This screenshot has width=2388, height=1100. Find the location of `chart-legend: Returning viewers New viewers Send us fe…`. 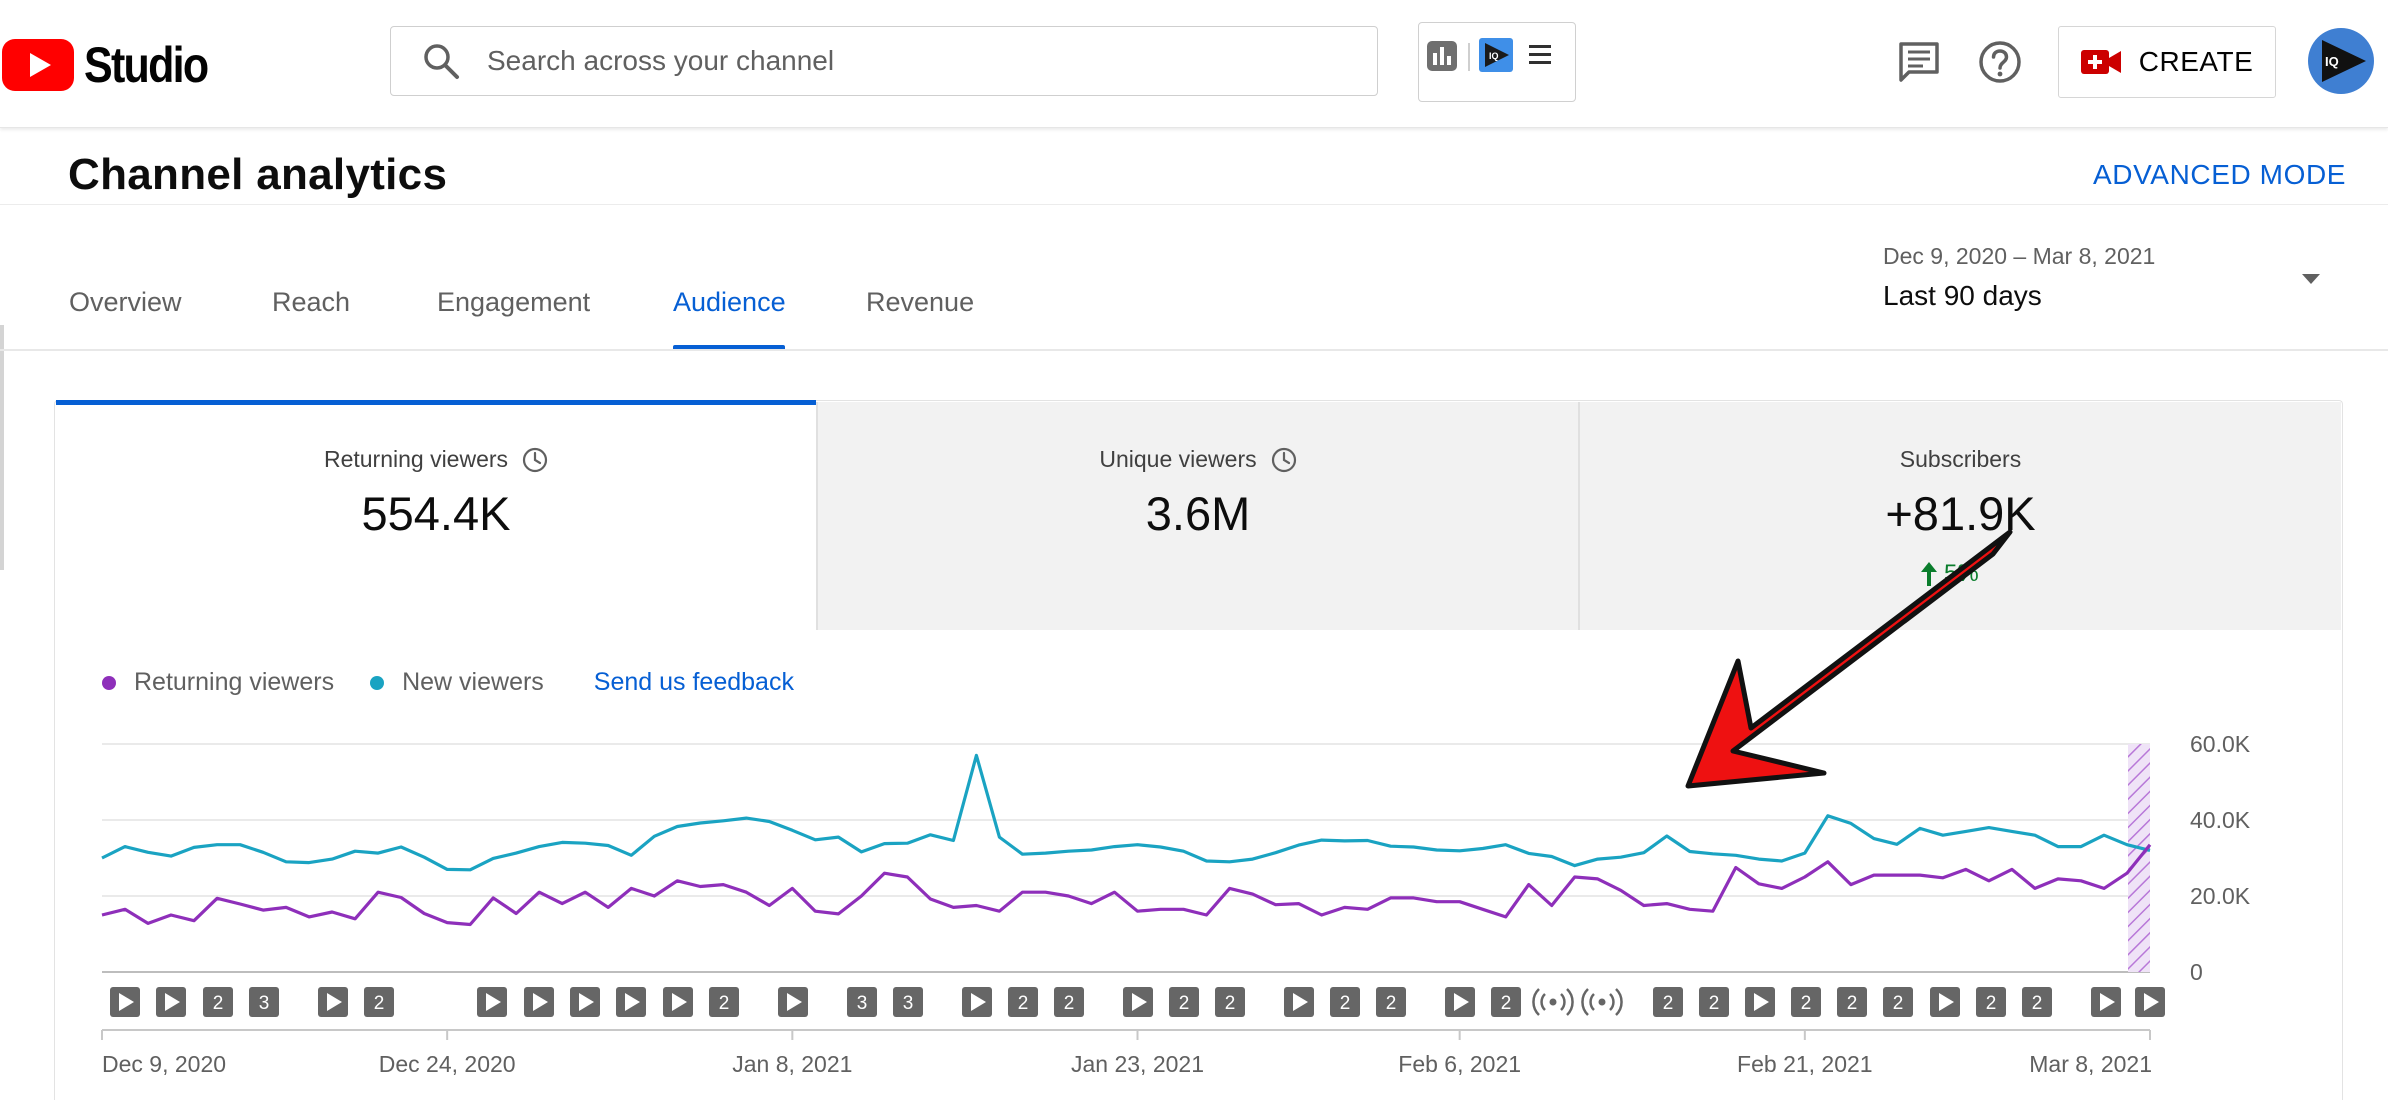

chart-legend: Returning viewers New viewers Send us fe… is located at coordinates (448, 682).